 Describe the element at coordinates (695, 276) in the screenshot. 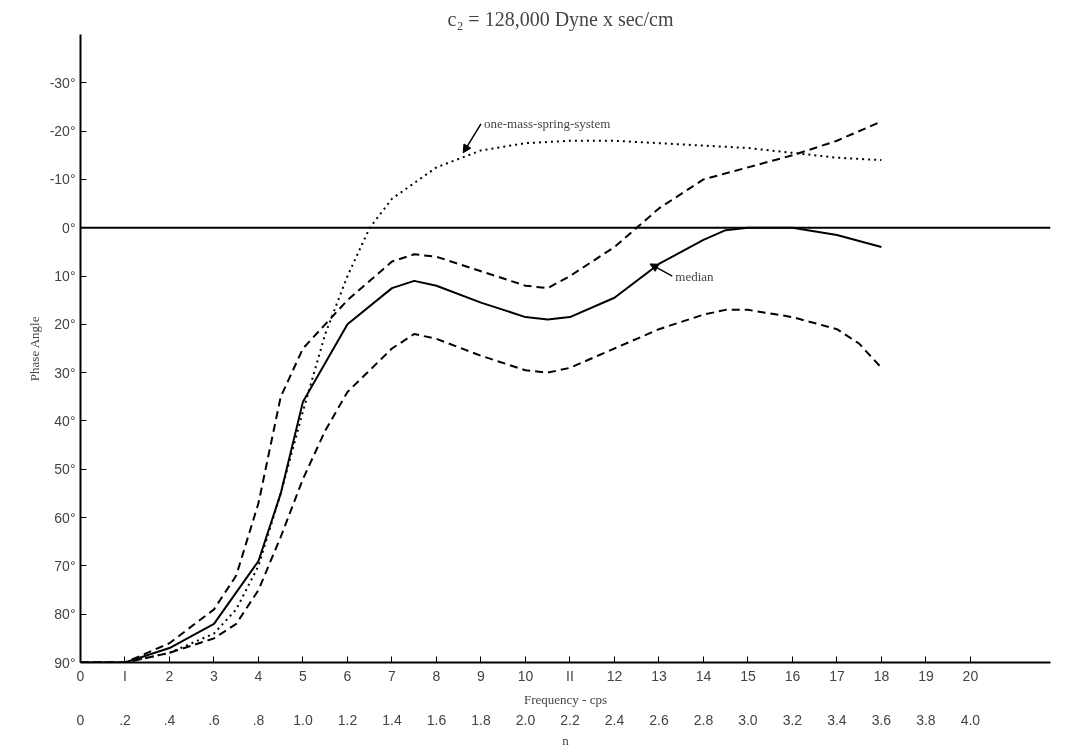

I see `annotation: median` at that location.